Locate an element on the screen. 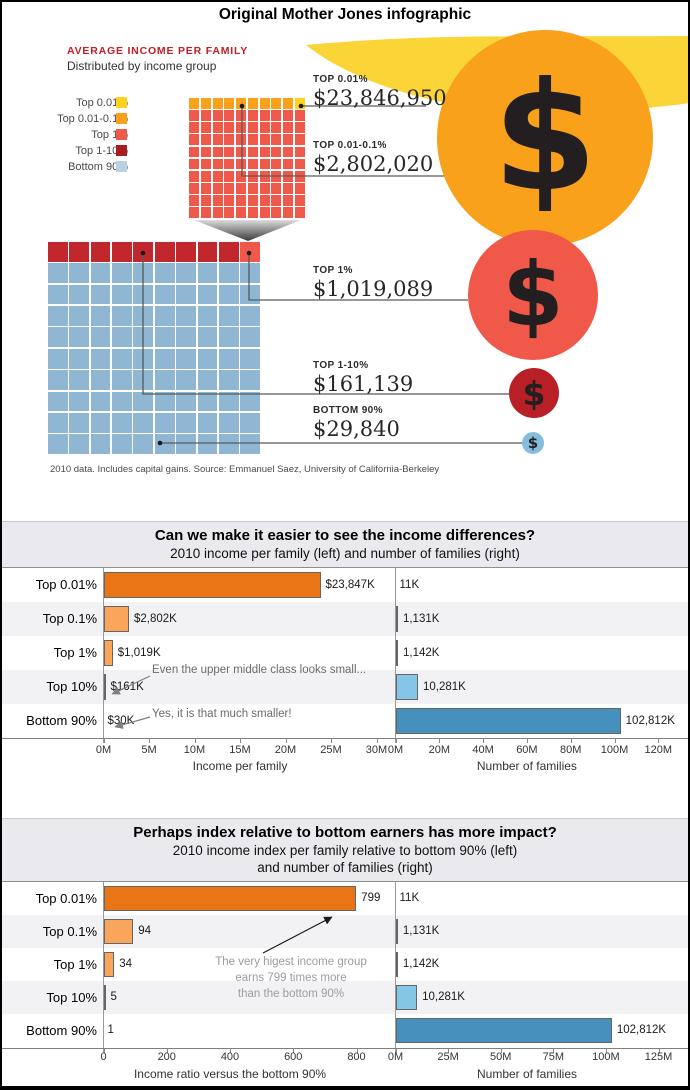 The width and height of the screenshot is (690, 1090). axis-title: Income ratio versus the bottom 90% is located at coordinates (230, 1074).